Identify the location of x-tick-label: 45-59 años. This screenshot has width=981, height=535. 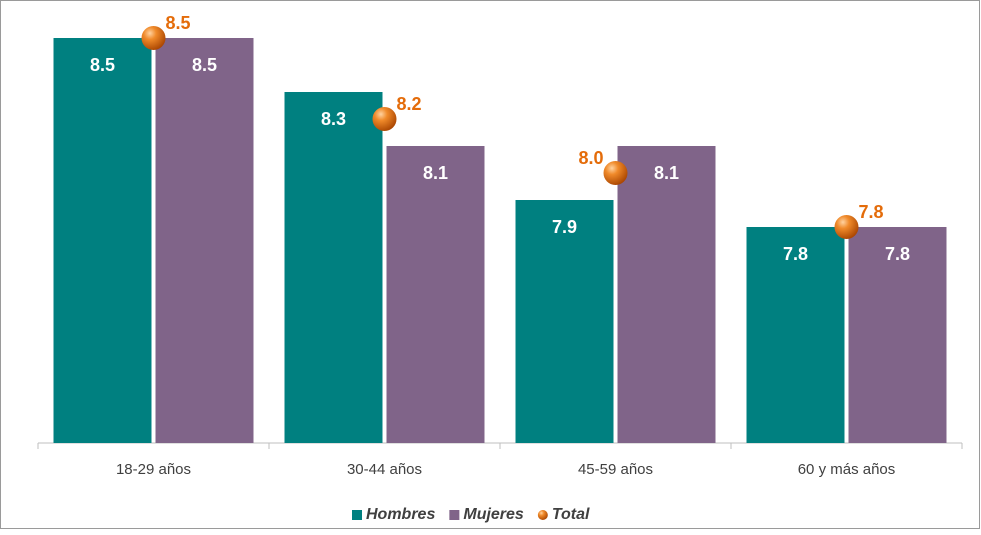
(615, 469).